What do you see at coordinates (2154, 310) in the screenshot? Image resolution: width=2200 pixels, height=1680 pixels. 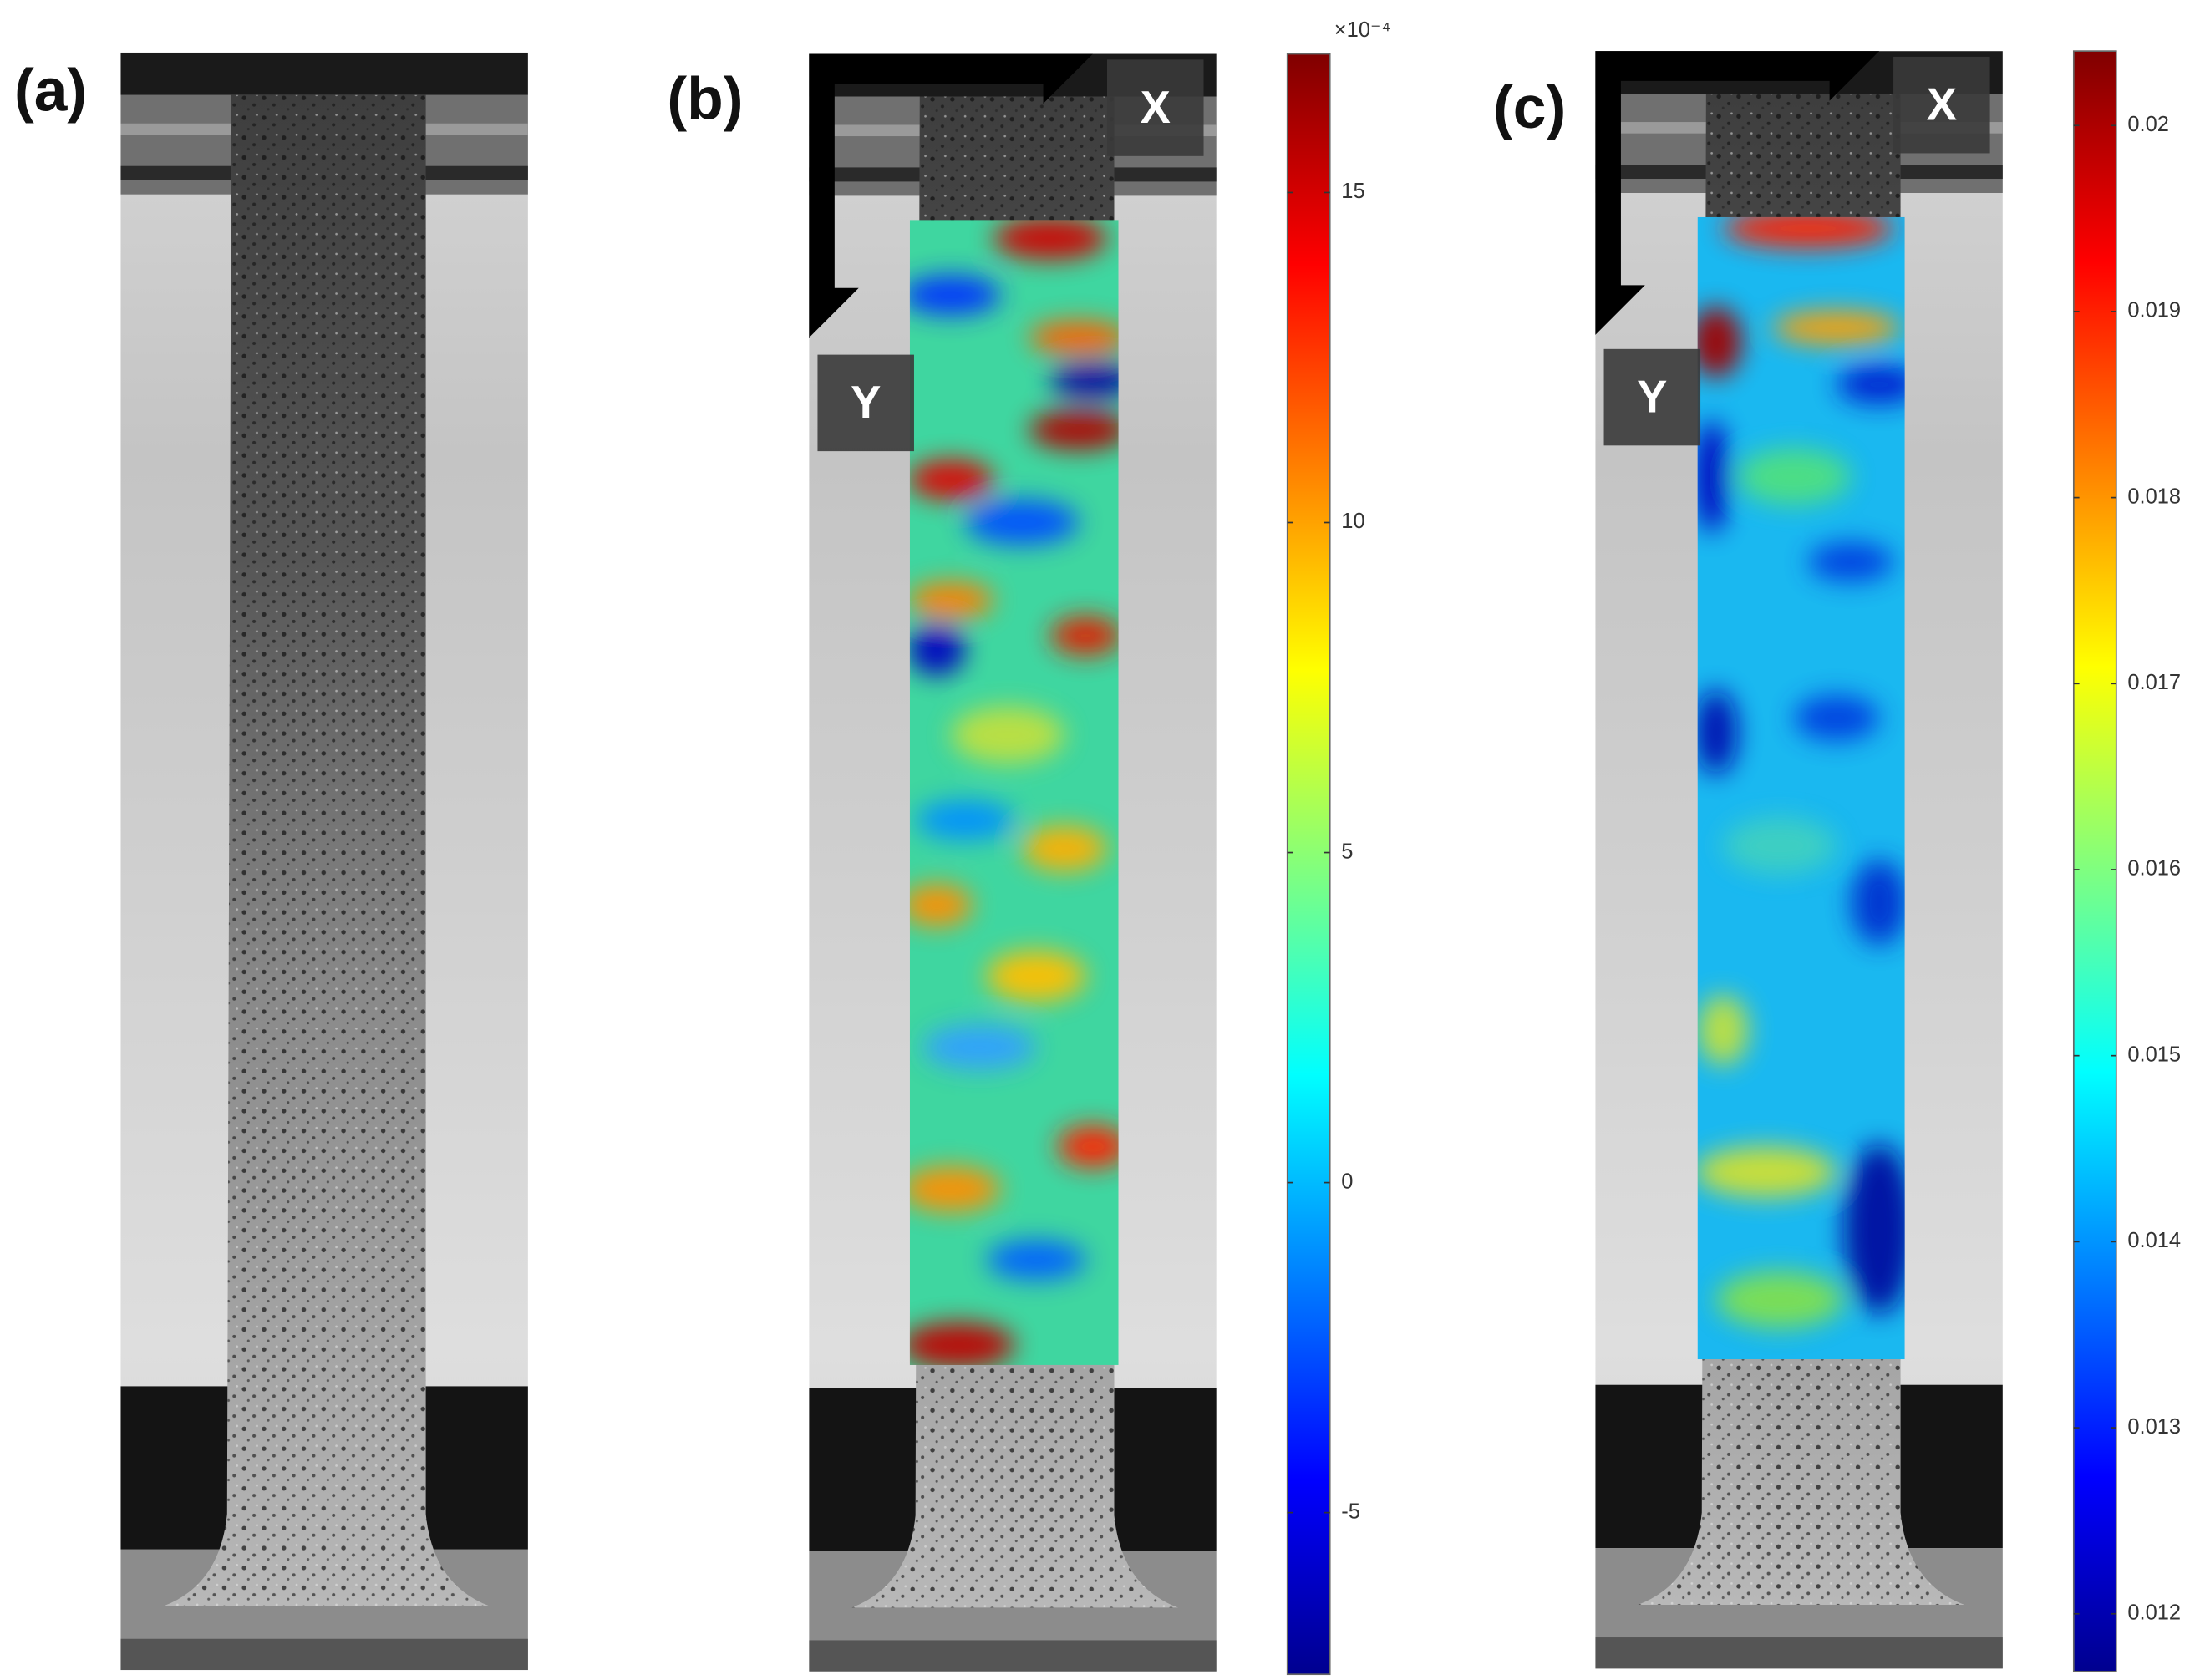 I see `tick-label: 0.019` at bounding box center [2154, 310].